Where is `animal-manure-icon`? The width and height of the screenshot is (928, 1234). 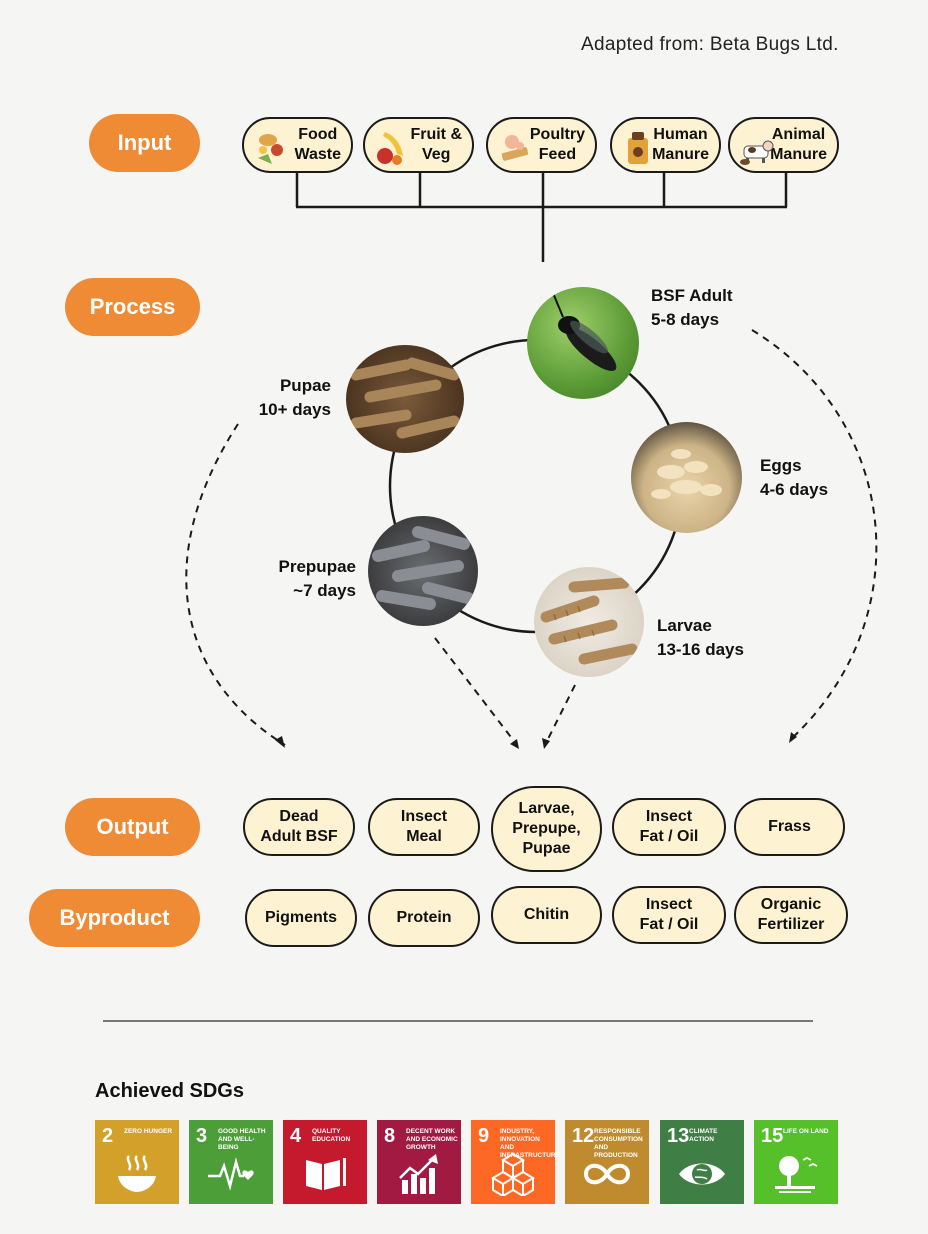
animal-manure-icon is located at coordinates (757, 152).